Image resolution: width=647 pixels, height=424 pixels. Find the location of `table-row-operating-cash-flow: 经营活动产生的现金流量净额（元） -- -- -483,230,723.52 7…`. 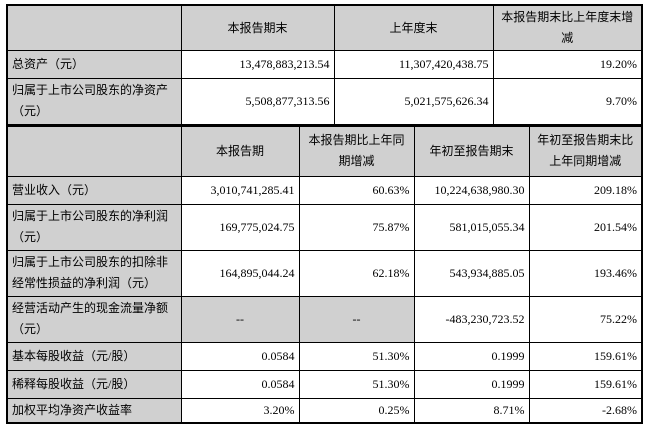

table-row-operating-cash-flow: 经营活动产生的现金流量净额（元） -- -- -483,230,723.52 7… is located at coordinates (324, 319).